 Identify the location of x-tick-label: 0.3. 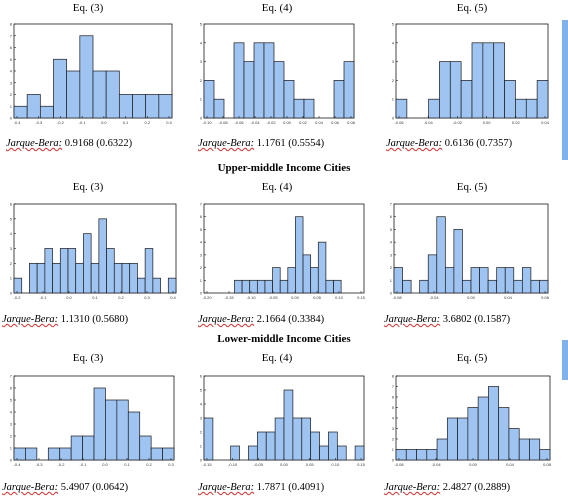
(171, 464).